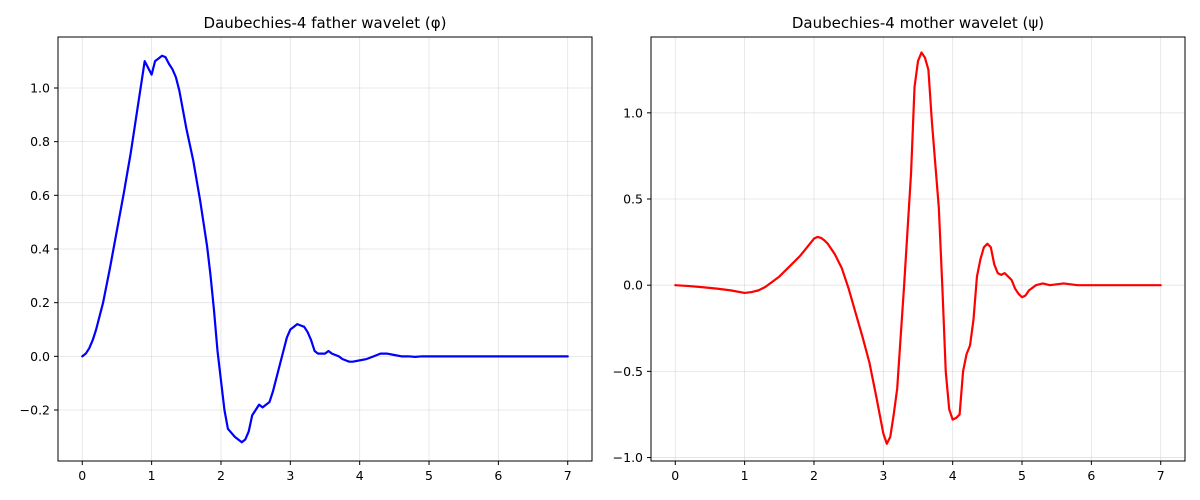 The image size is (1200, 500). What do you see at coordinates (633, 199) in the screenshot?
I see `y-tick-label: 0.5` at bounding box center [633, 199].